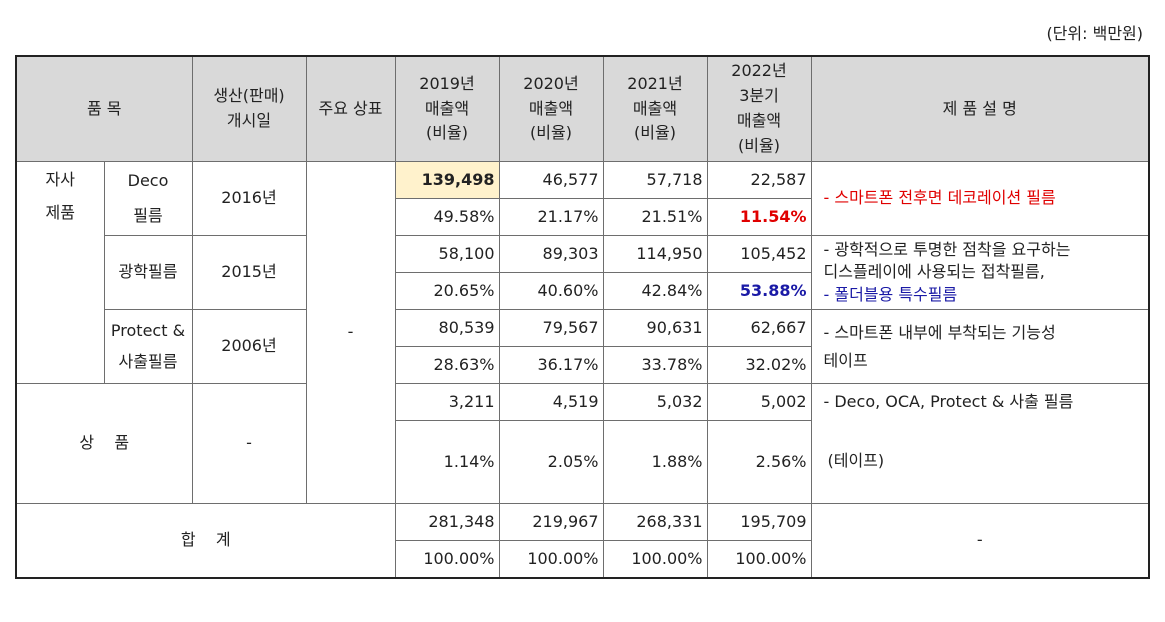  Describe the element at coordinates (447, 402) in the screenshot. I see `sales-cell: 3,211` at that location.